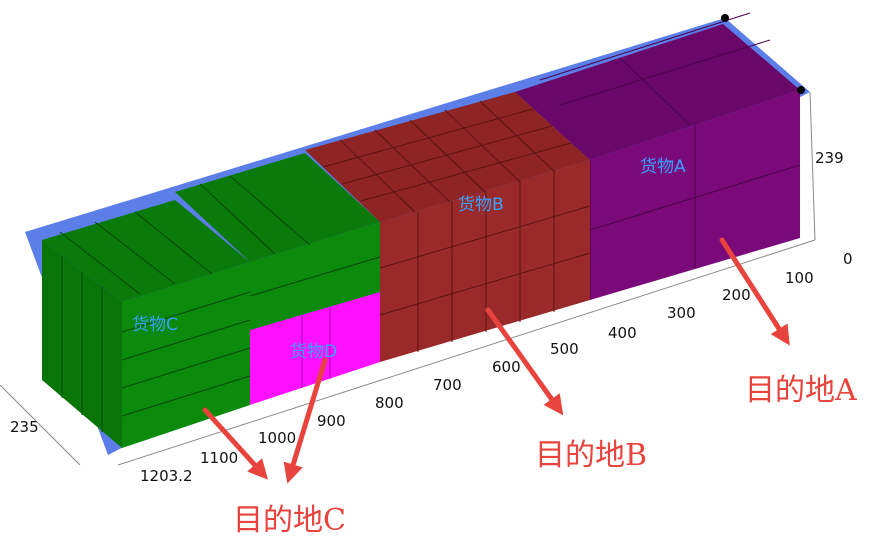 Image resolution: width=879 pixels, height=556 pixels. What do you see at coordinates (801, 90) in the screenshot?
I see `corner-point-right` at bounding box center [801, 90].